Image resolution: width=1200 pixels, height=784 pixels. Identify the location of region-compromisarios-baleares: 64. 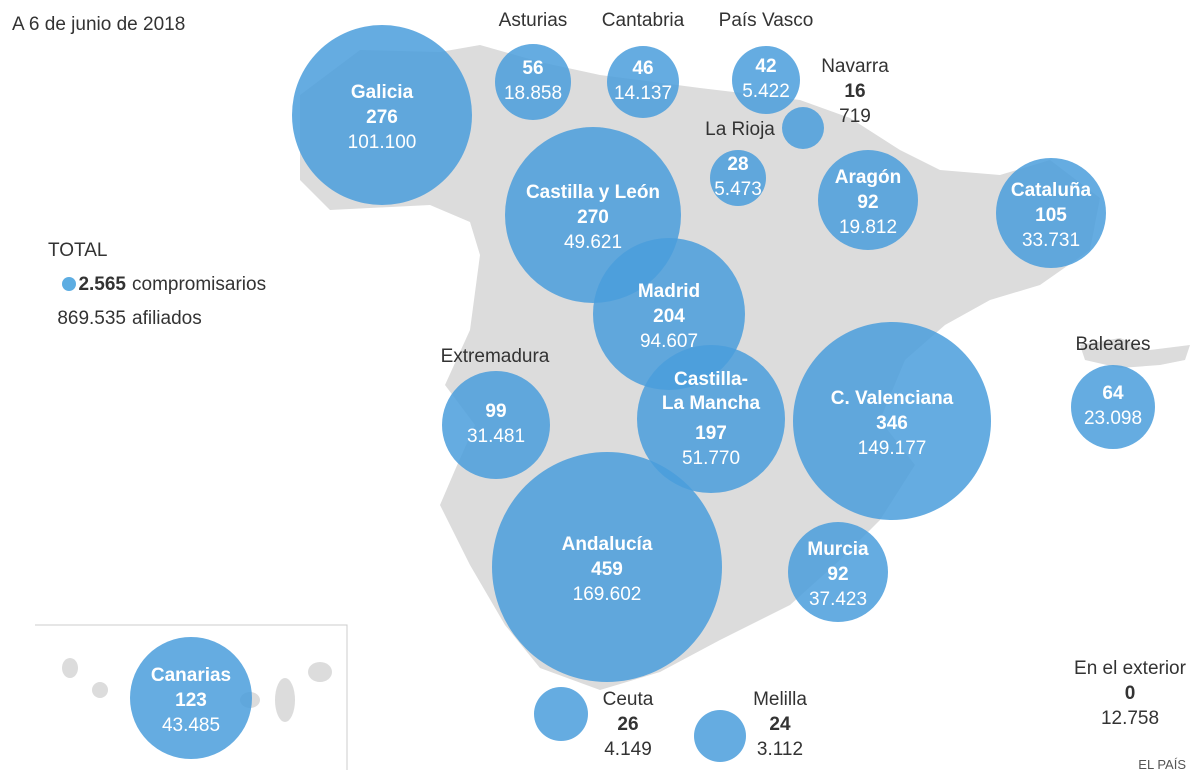
(1113, 393).